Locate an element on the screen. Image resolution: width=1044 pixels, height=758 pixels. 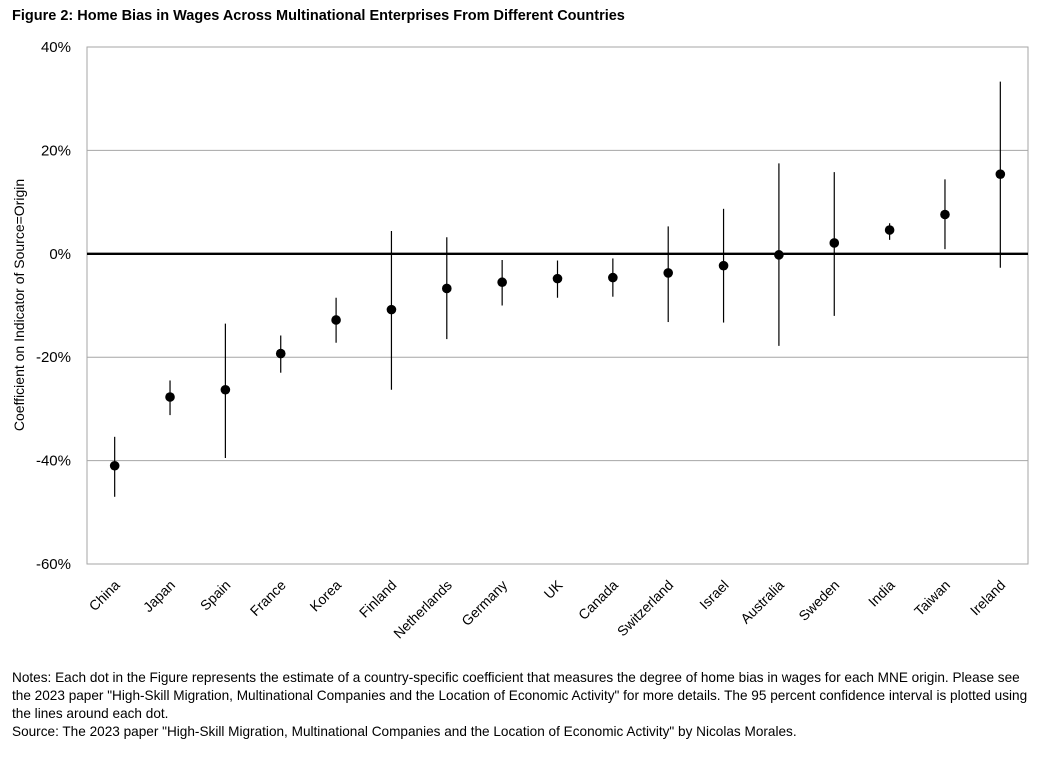
y-axis-ticks: -60% -40% -20% 0% 20% 40% is located at coordinates (53, 306).